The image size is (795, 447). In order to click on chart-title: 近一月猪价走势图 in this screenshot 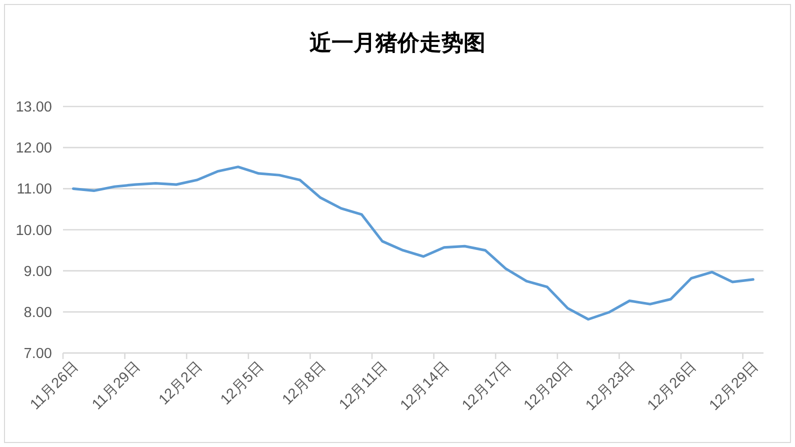, I will do `click(397, 42)`.